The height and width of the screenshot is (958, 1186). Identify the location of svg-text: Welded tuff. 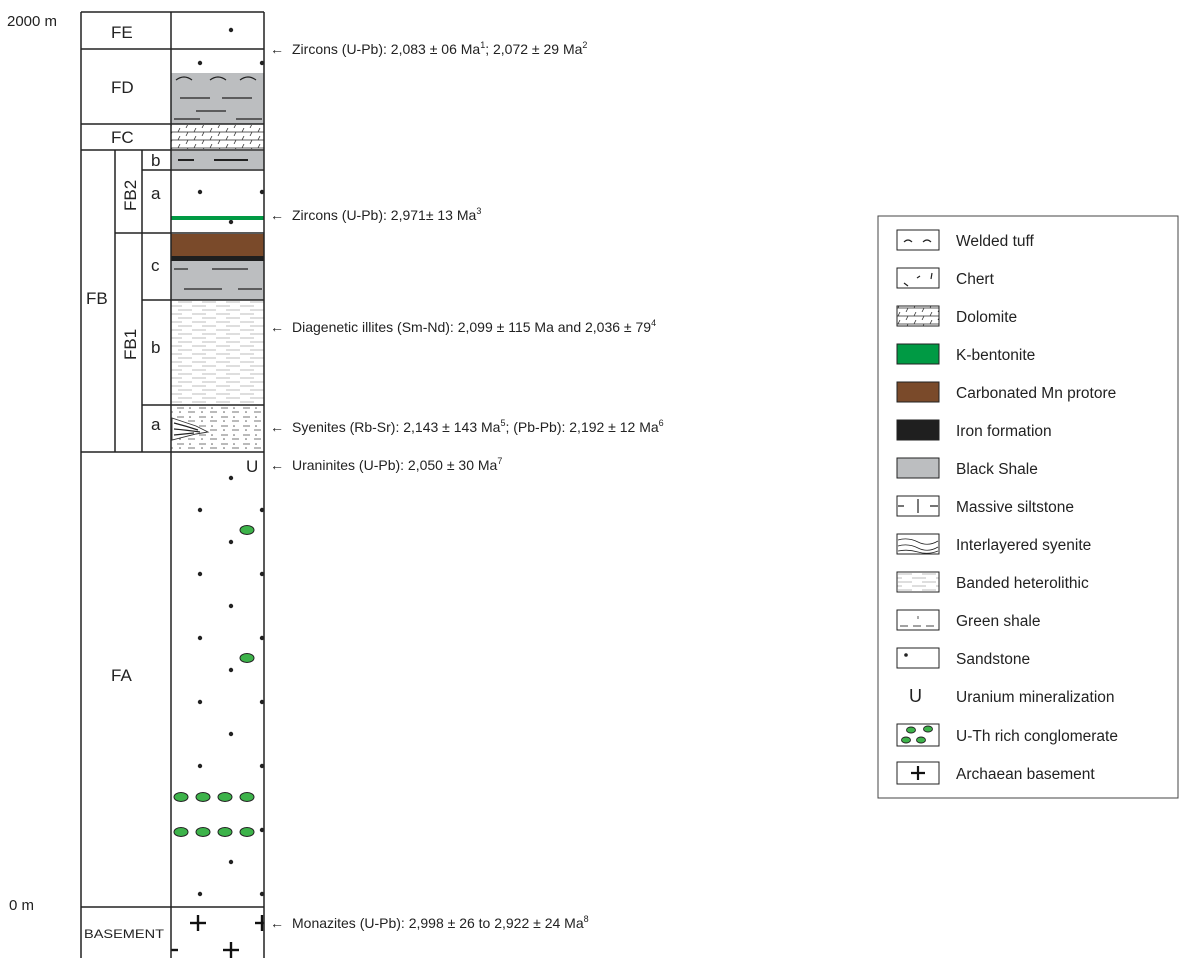
(995, 241).